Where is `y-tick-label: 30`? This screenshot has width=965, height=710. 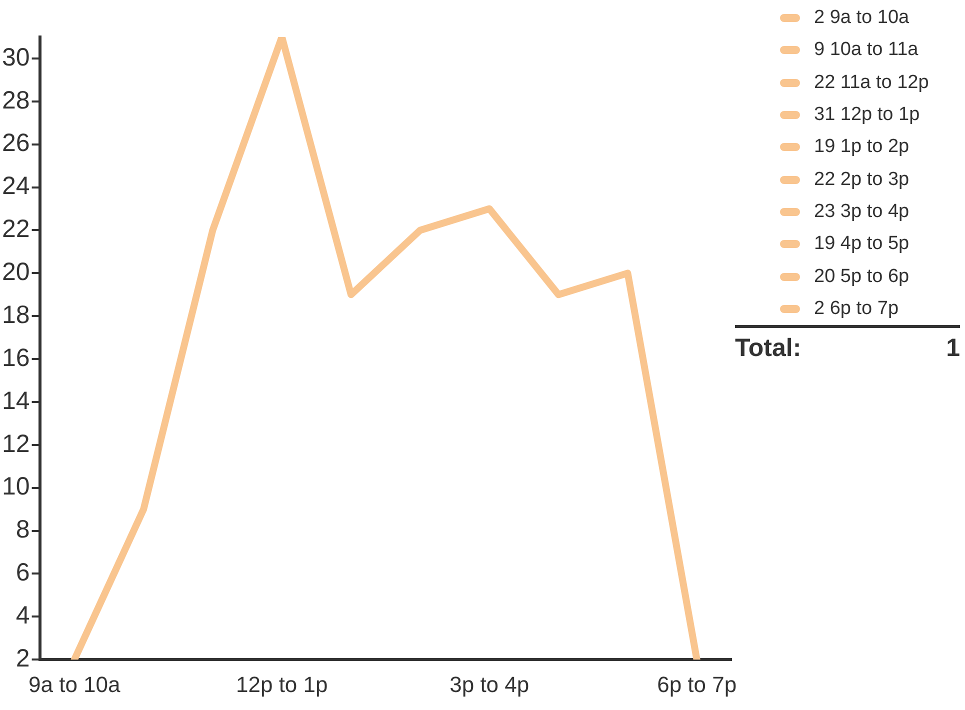
y-tick-label: 30 is located at coordinates (16, 57).